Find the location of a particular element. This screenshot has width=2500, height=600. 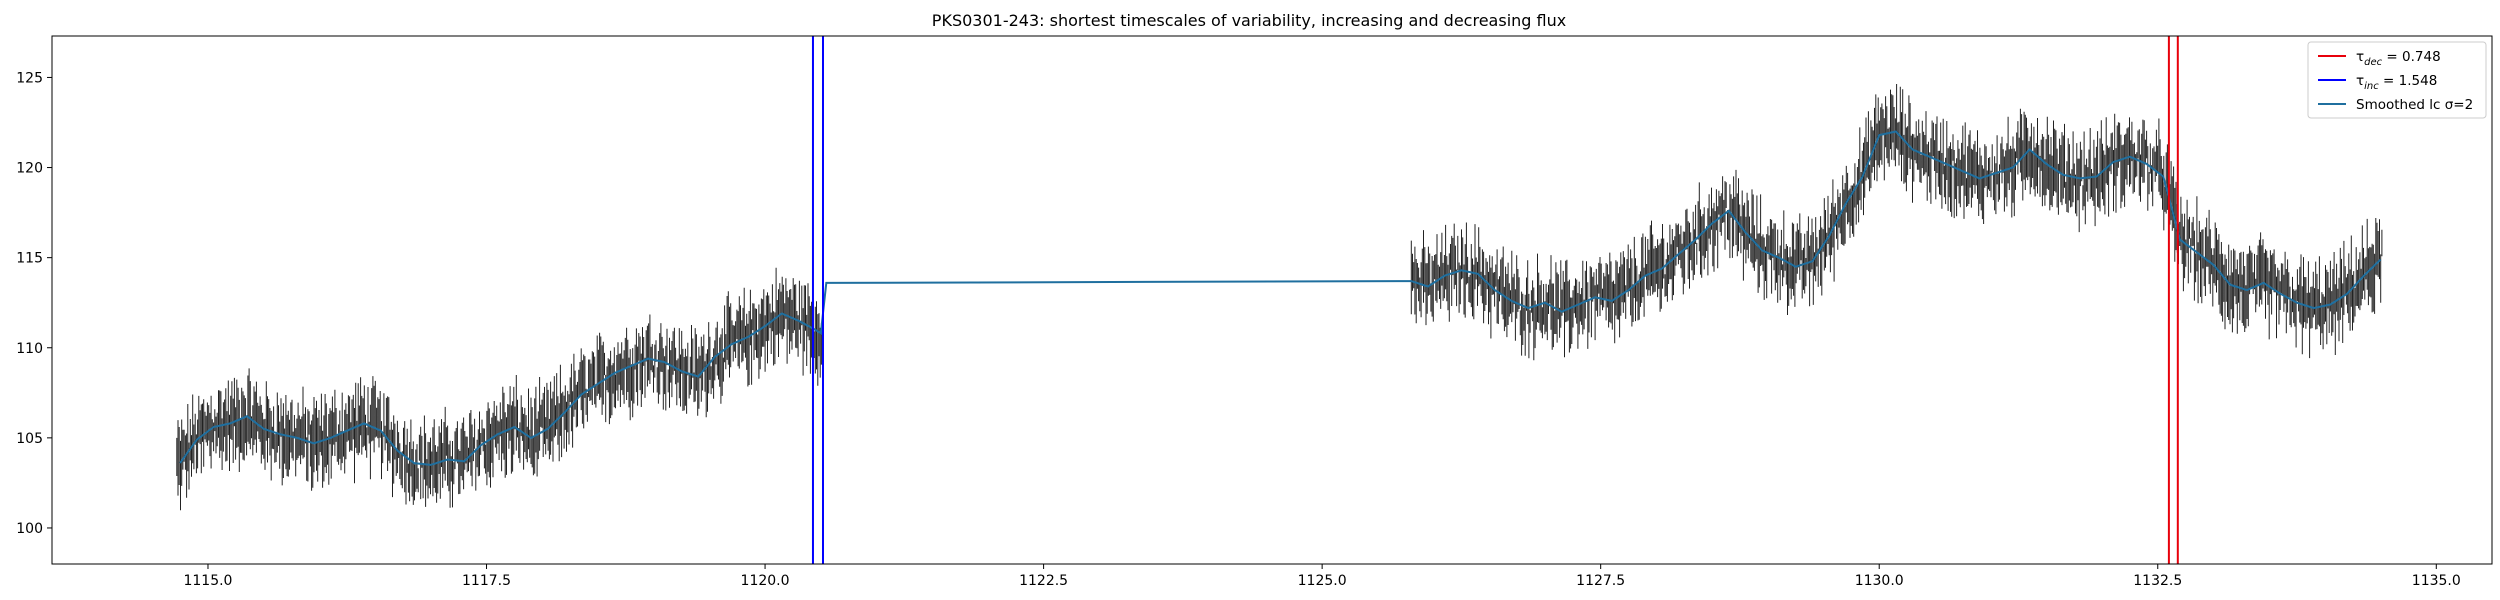

x-tick-label: 1125.0 is located at coordinates (1322, 581).